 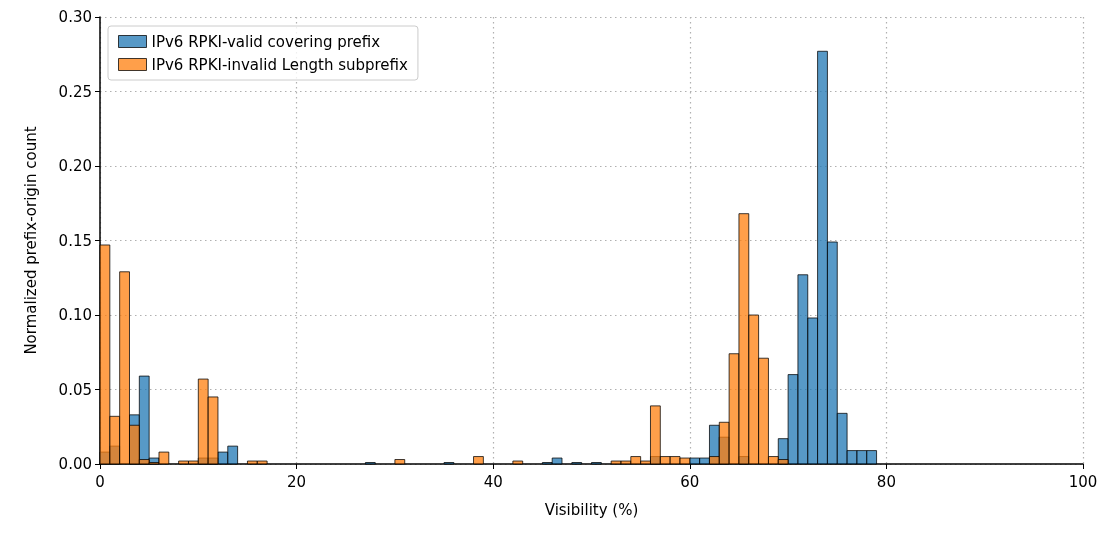 I want to click on x-tick-label: 20, so click(x=297, y=481).